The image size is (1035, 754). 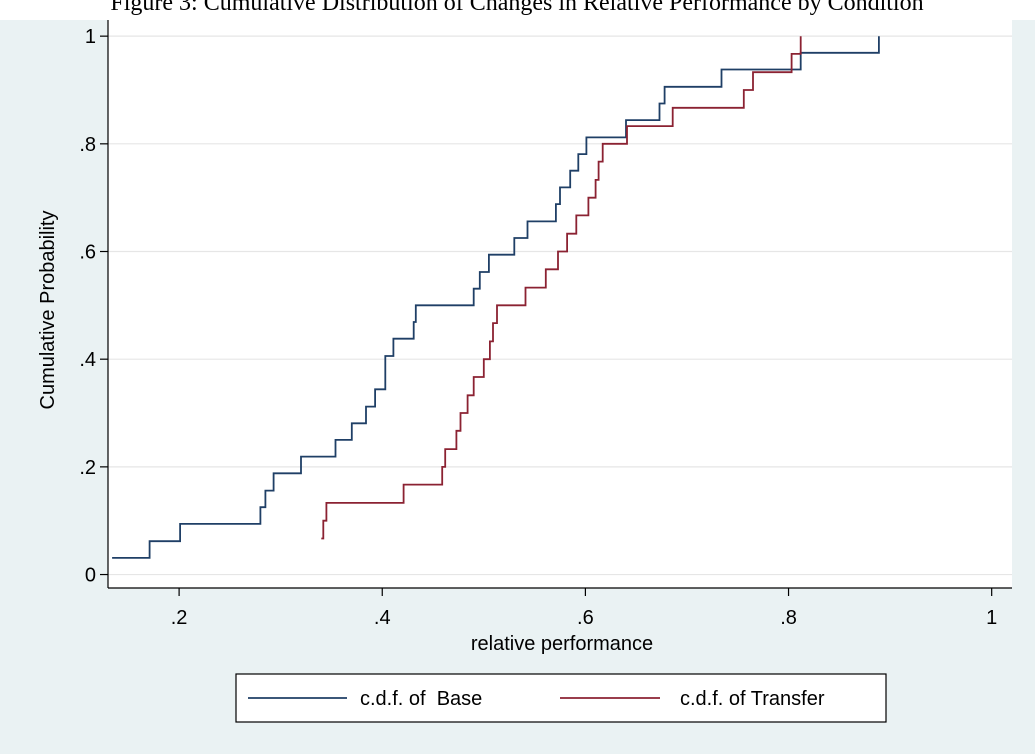 I want to click on y-tick-label-4: .8, so click(x=87, y=145).